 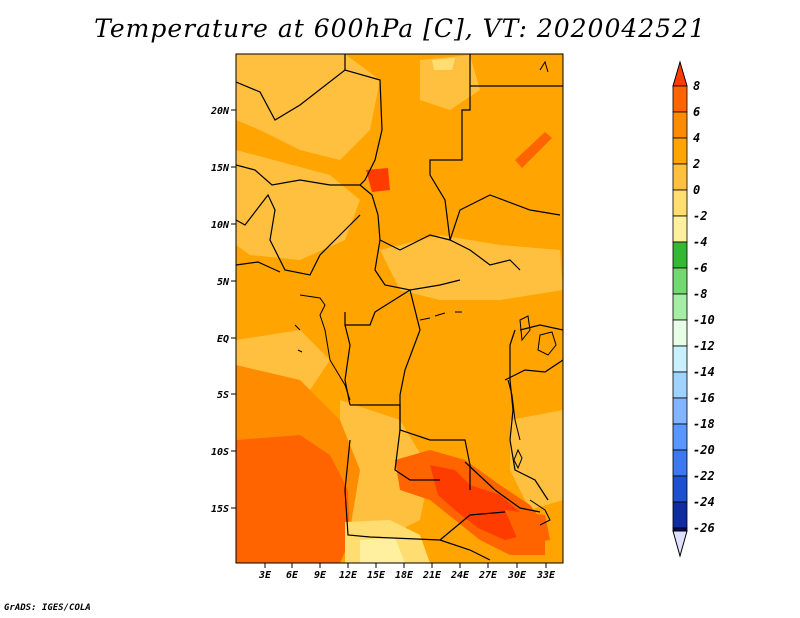 I want to click on lon-axis: 3E 6E 9E 12E 15E 18E 21E 24E 27E 30E 33E, so click(x=407, y=572).